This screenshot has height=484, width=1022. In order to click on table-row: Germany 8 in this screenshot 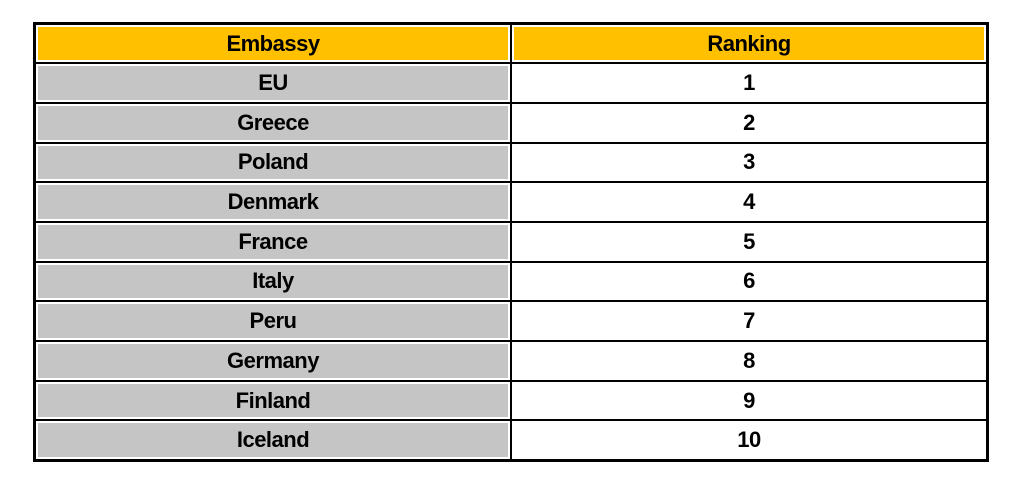, I will do `click(511, 361)`.